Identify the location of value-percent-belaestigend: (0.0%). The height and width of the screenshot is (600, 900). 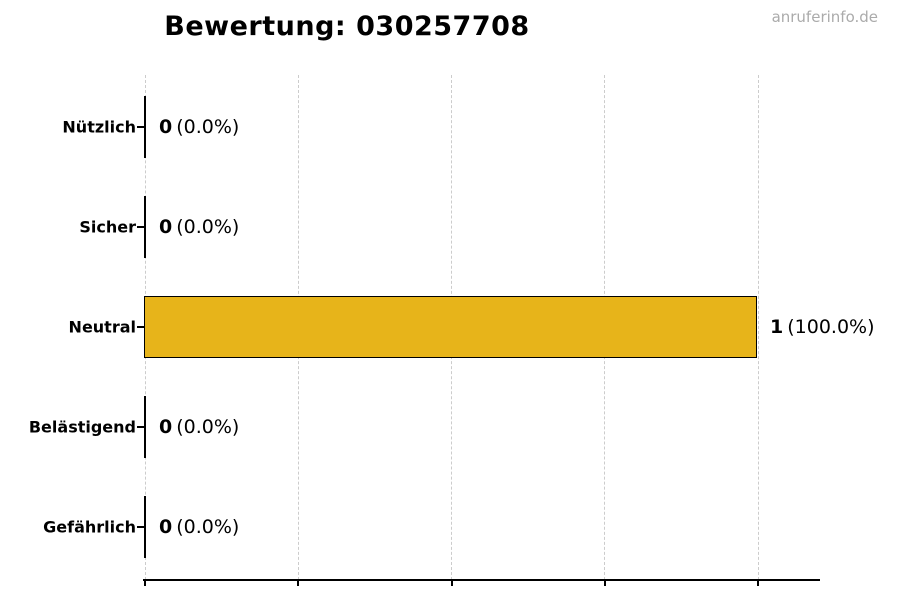
(208, 427).